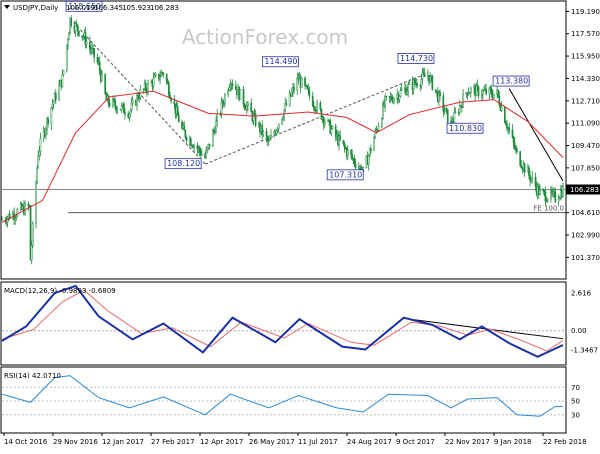 This screenshot has width=600, height=454. I want to click on svg-text: 114.490, so click(280, 61).